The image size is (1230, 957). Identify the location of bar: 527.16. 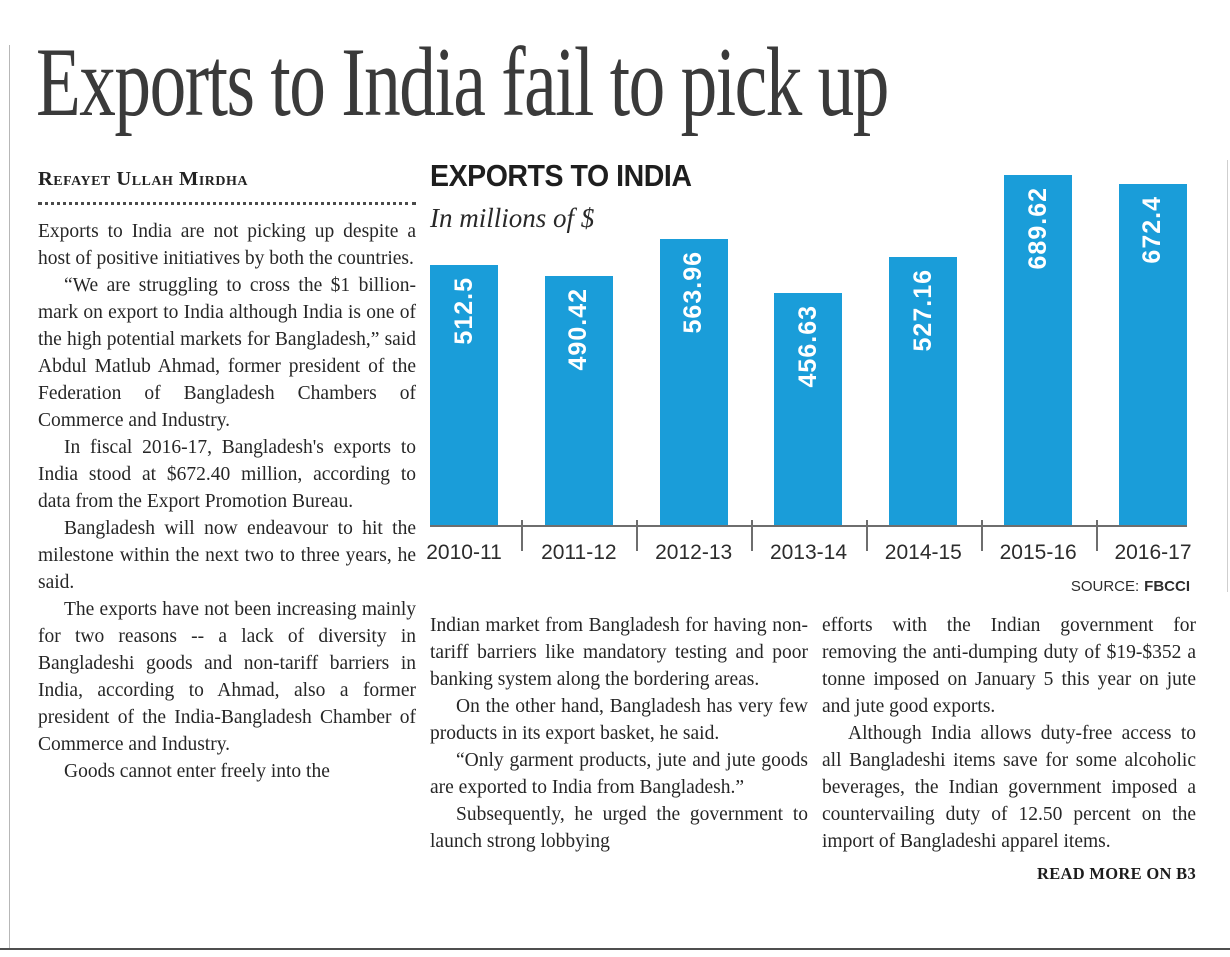
(923, 391).